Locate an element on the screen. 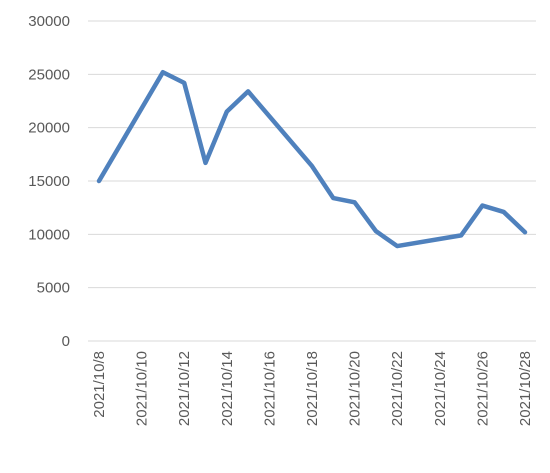  y-tick-label: 5000 is located at coordinates (53, 288).